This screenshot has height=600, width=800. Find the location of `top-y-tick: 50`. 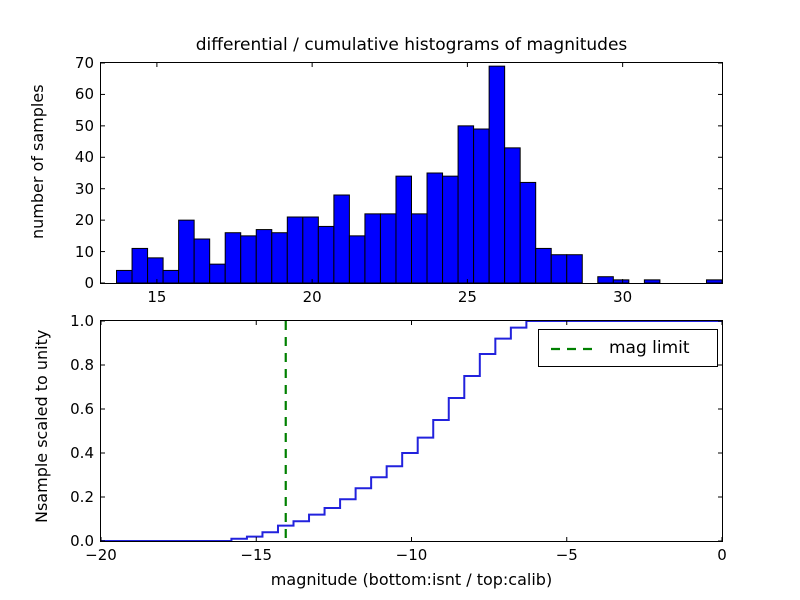

top-y-tick: 50 is located at coordinates (84, 125).